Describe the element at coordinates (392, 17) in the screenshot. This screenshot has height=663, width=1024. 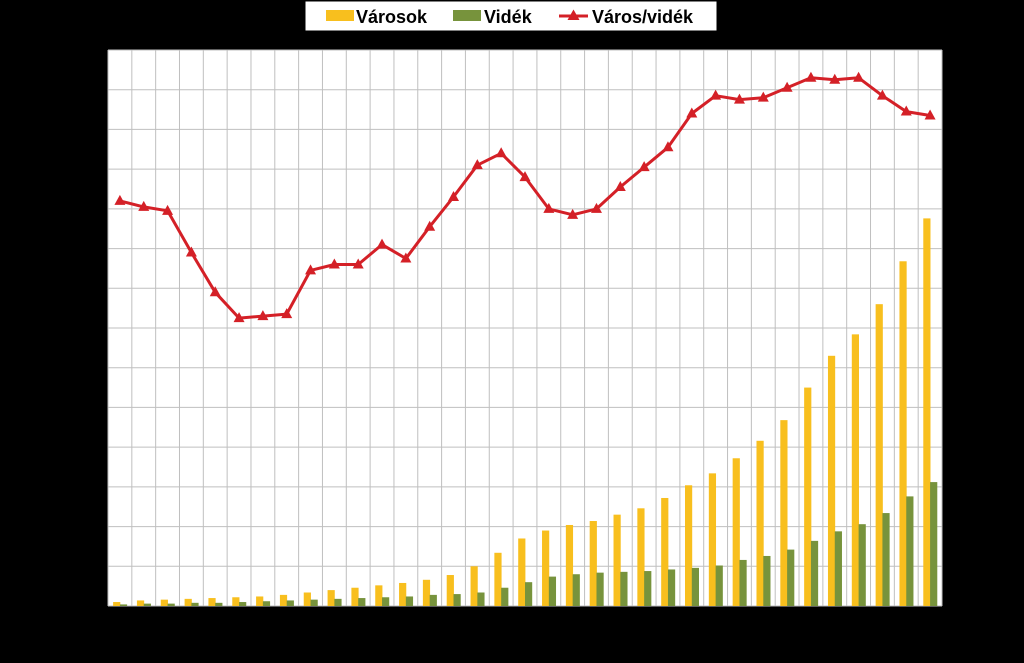
I see `legend-label-cities: Városok` at that location.